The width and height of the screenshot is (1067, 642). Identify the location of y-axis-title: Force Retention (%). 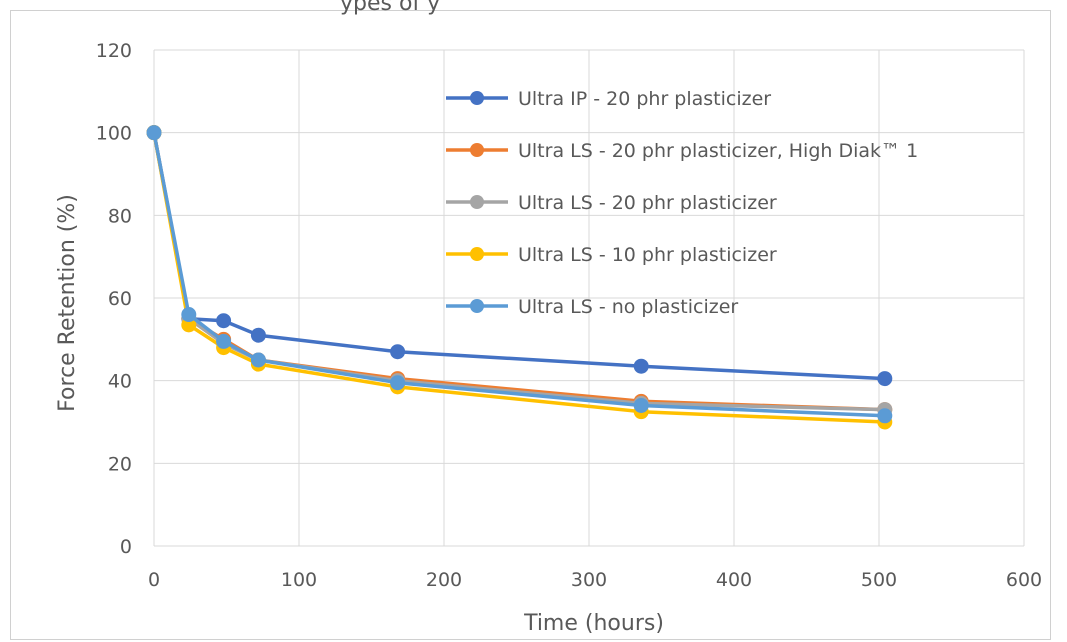
(67, 303).